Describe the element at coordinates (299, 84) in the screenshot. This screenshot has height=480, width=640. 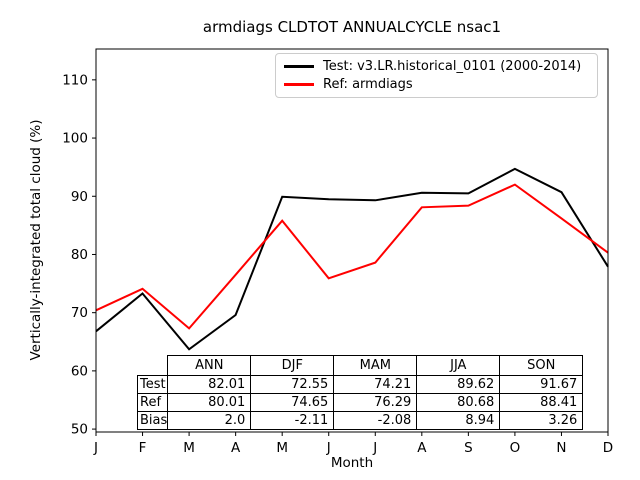
I see `legend-line-sample-ref` at that location.